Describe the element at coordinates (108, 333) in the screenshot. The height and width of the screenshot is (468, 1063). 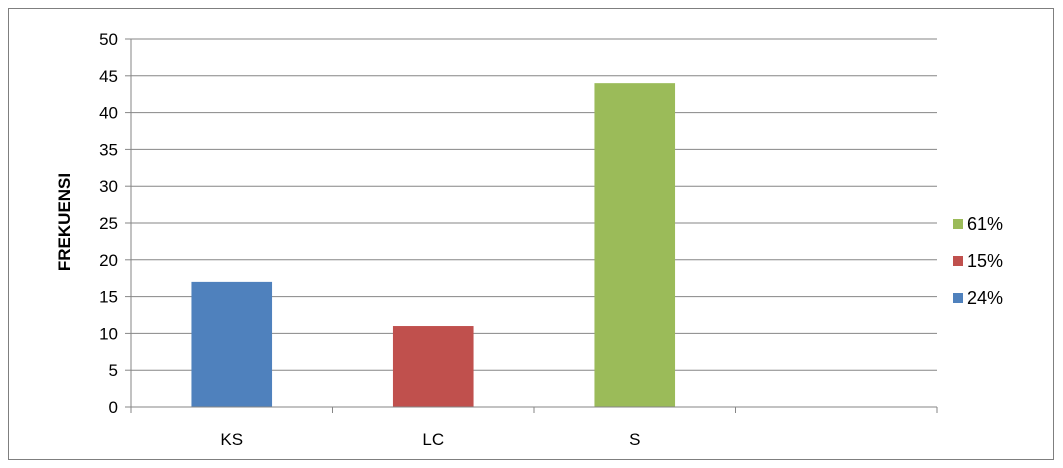
I see `y-tick-label: 10` at that location.